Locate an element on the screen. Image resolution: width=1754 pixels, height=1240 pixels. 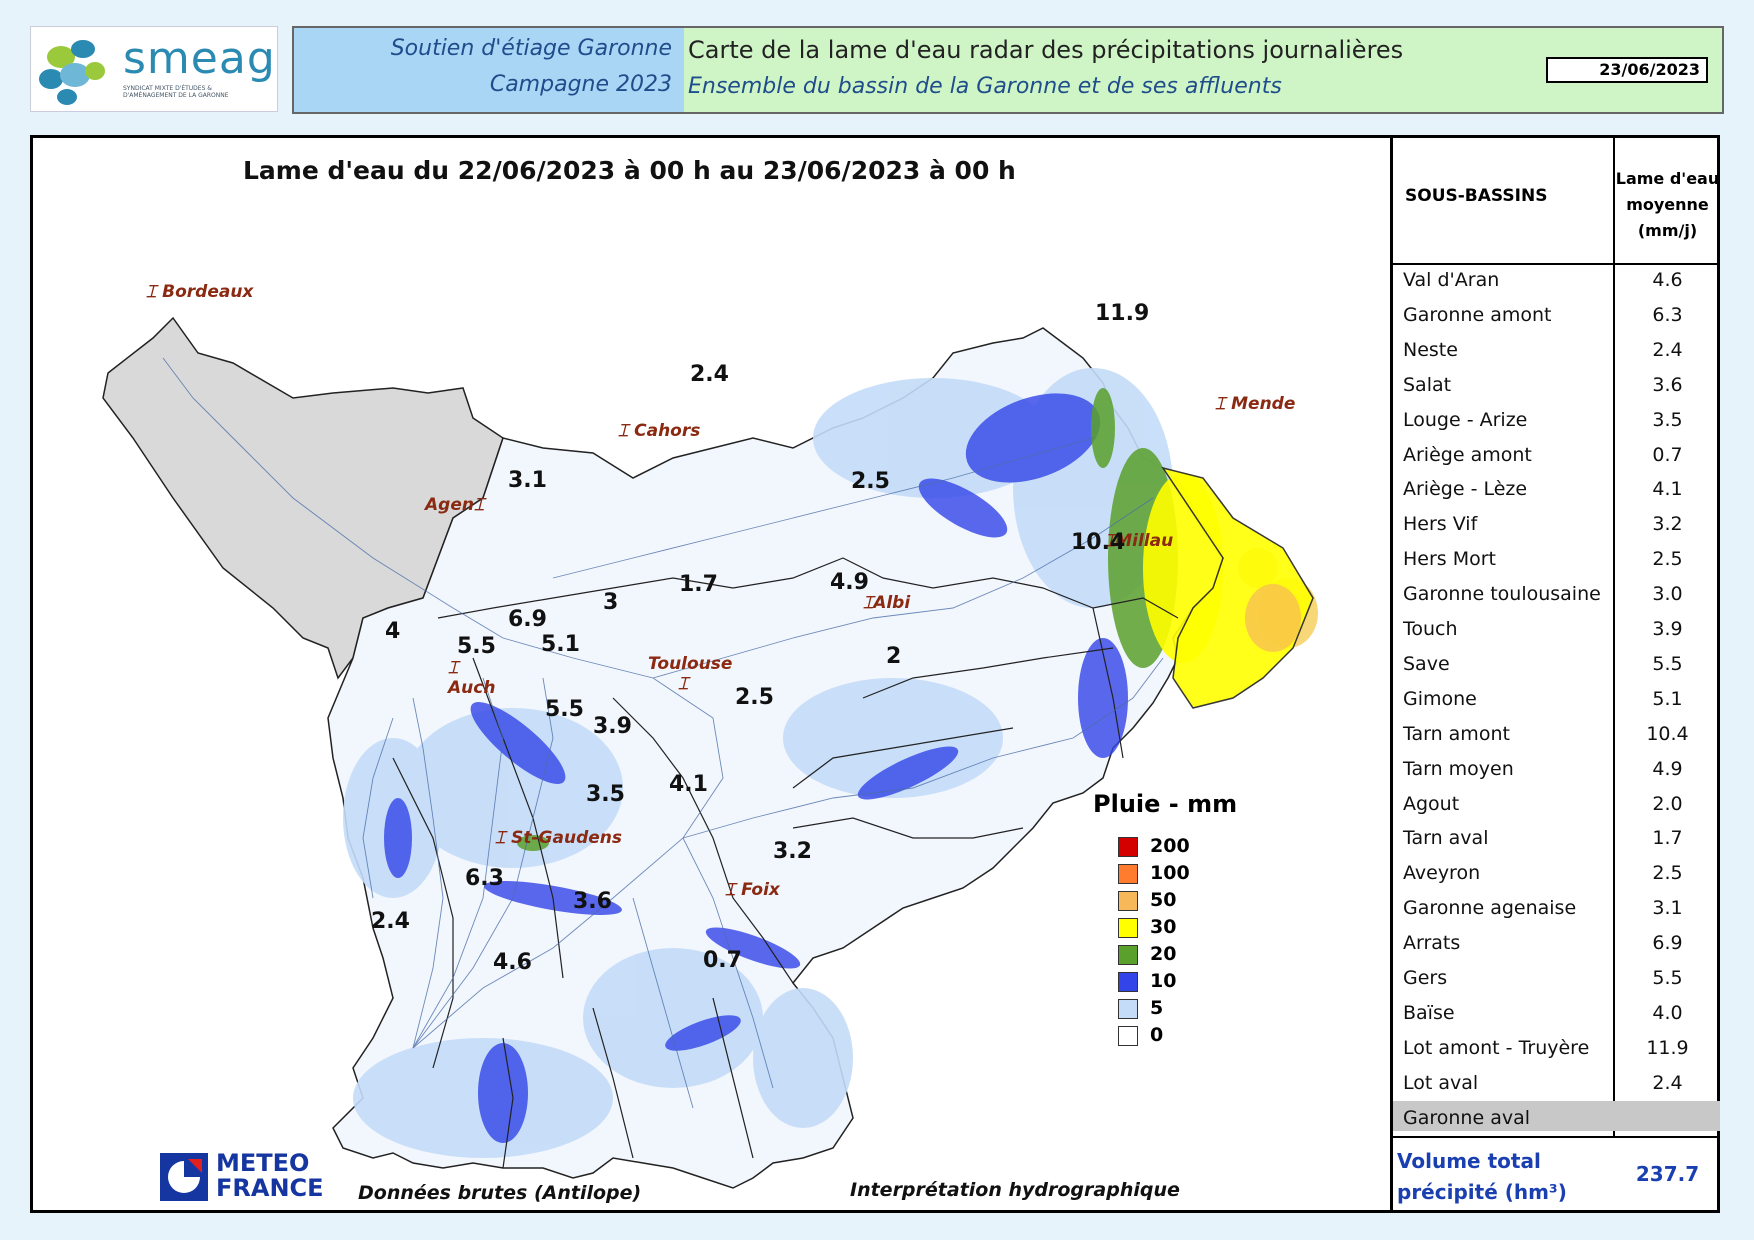
subbasin-name: Louge - Arize is located at coordinates (1465, 419).